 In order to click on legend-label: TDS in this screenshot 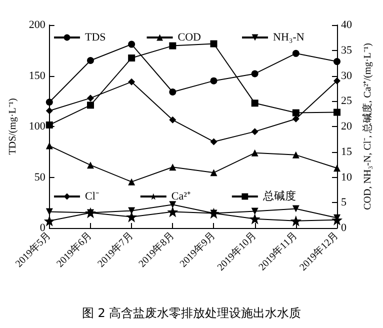, I will do `click(95, 38)`.